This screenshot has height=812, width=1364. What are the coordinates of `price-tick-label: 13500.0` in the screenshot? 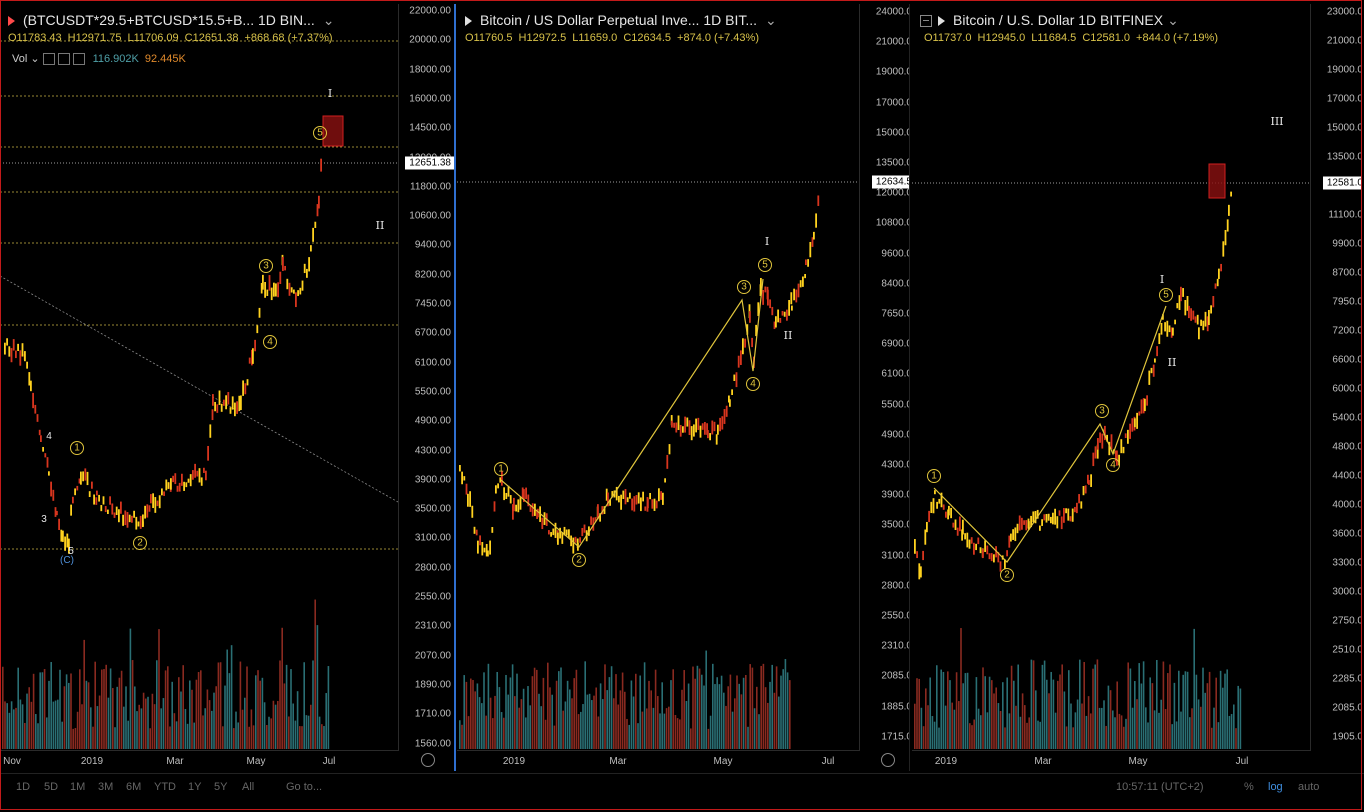 It's located at (892, 163).